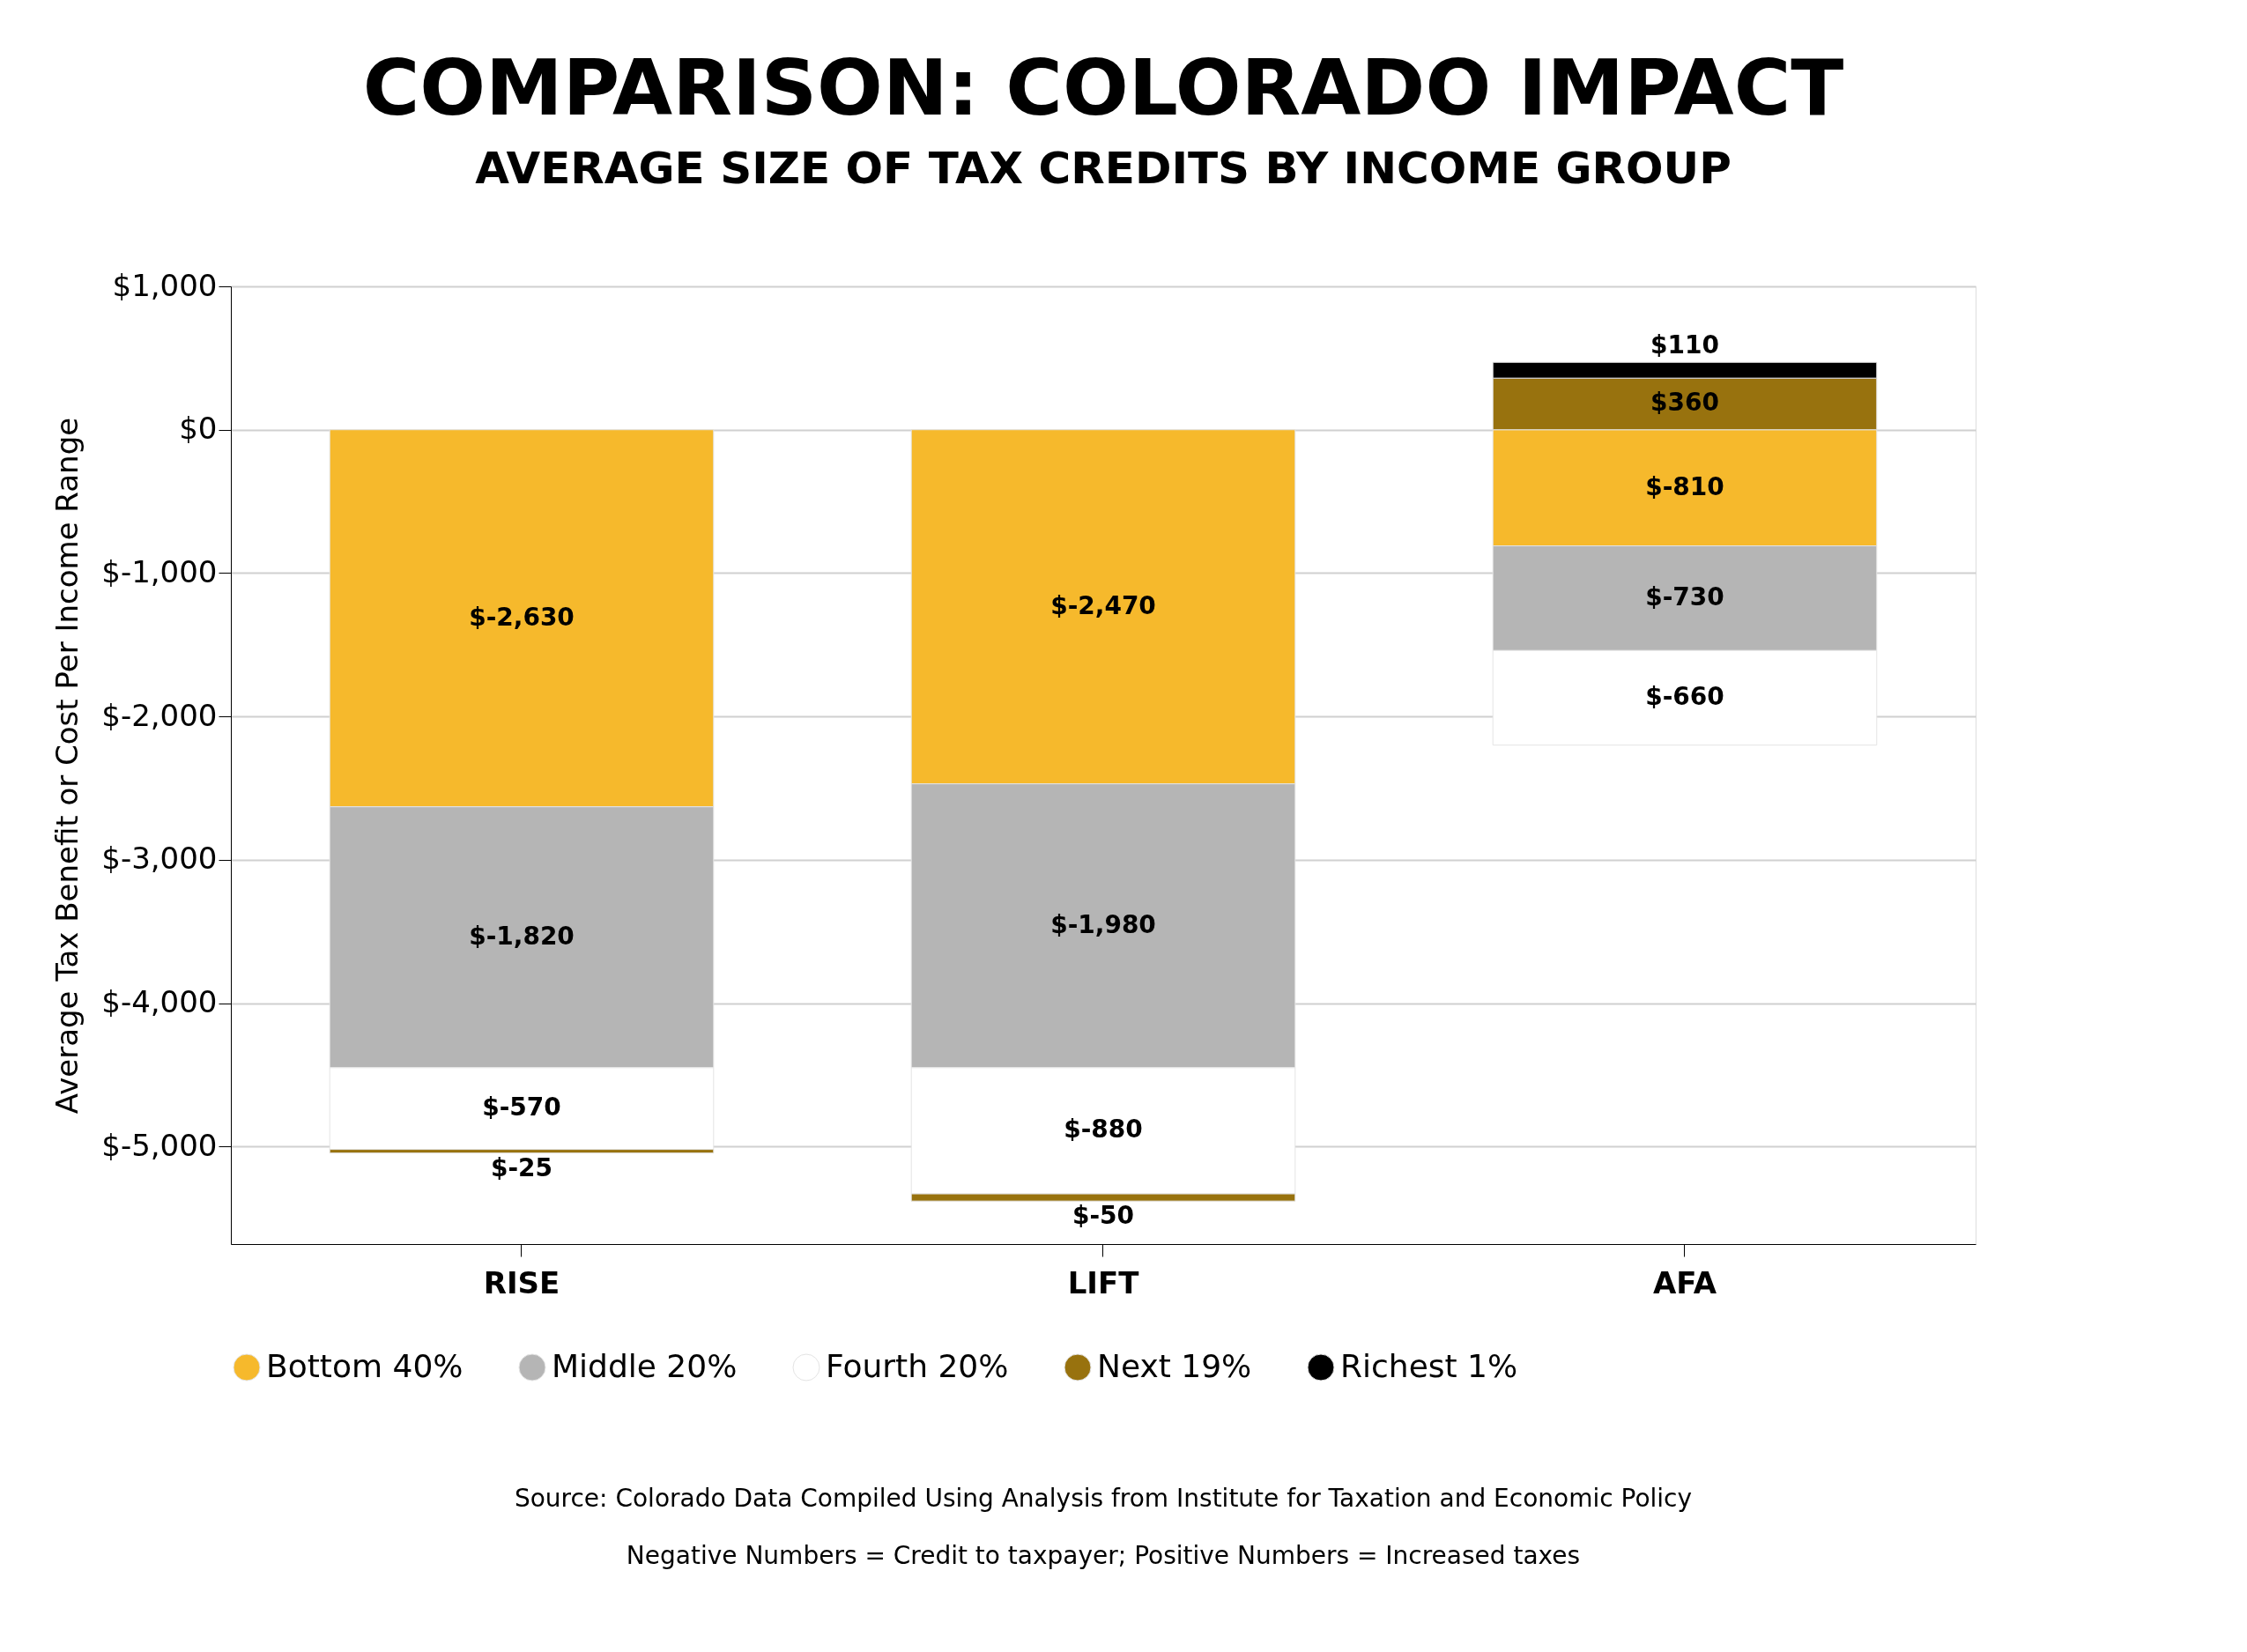  What do you see at coordinates (1104, 1216) in the screenshot?
I see `data-label: $-50` at bounding box center [1104, 1216].